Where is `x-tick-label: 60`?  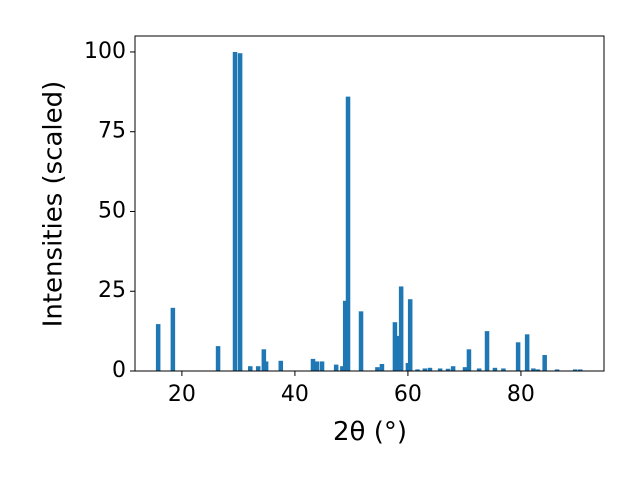 x-tick-label: 60 is located at coordinates (408, 394).